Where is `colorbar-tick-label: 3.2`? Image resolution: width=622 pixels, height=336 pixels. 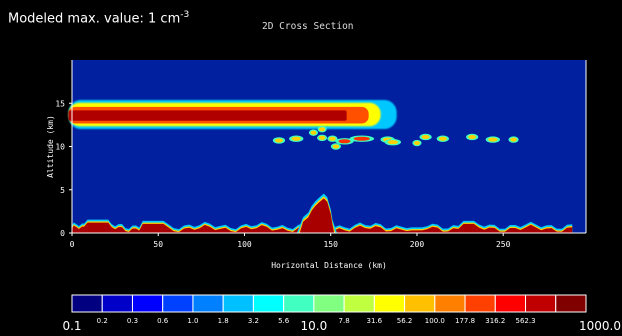 colorbar-tick-label: 3.2 is located at coordinates (253, 321).